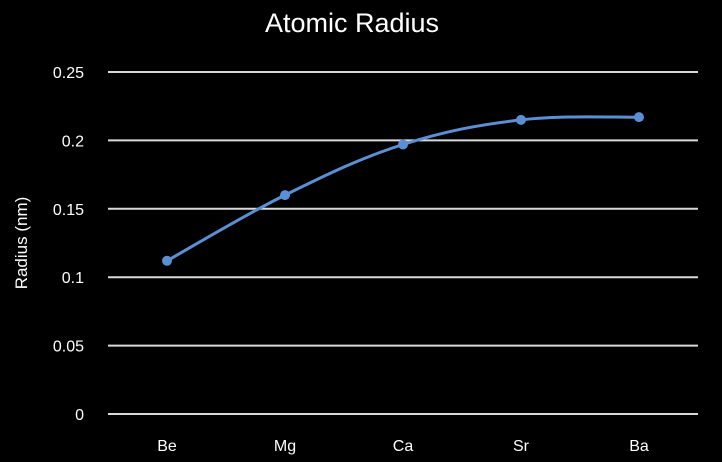 The image size is (722, 462). I want to click on y-tick-label: 0.1, so click(73, 278).